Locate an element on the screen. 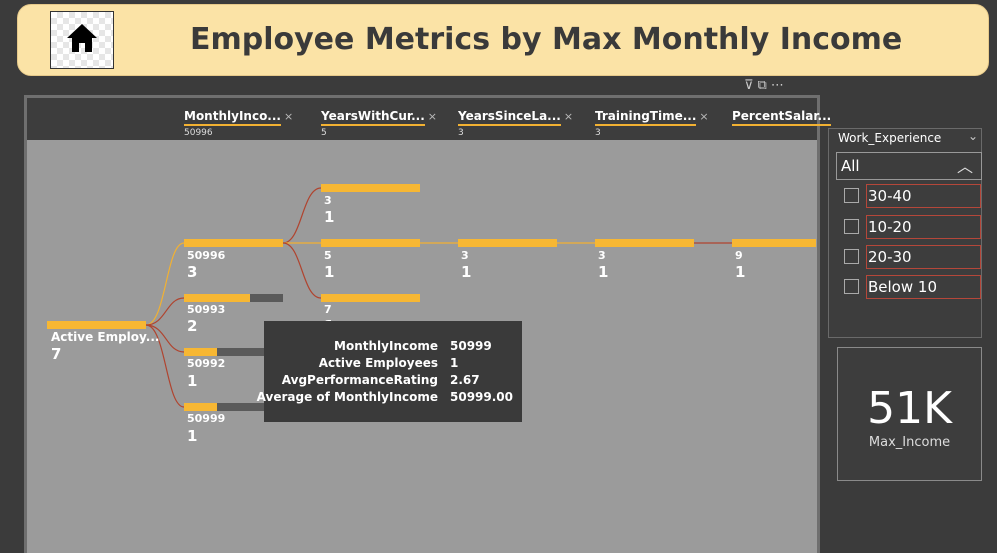 This screenshot has width=997, height=553. visual-header-icons: ⊽⧉⋯ is located at coordinates (766, 85).